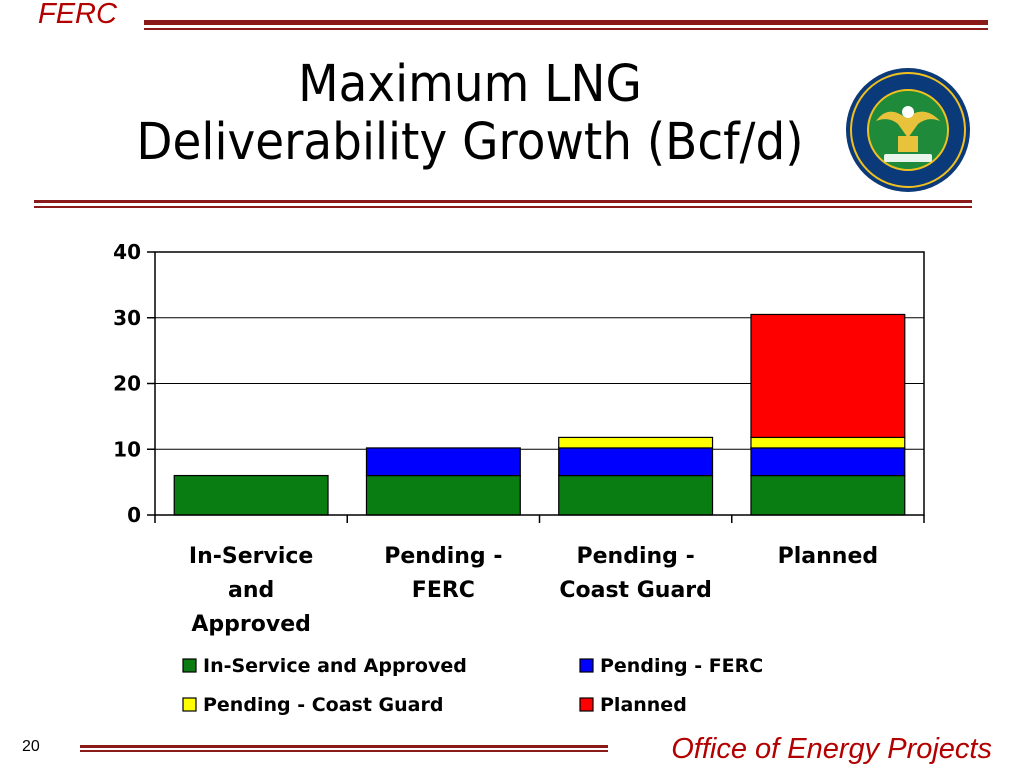 This screenshot has width=1024, height=768. What do you see at coordinates (127, 318) in the screenshot?
I see `y-tick-label: 30` at bounding box center [127, 318].